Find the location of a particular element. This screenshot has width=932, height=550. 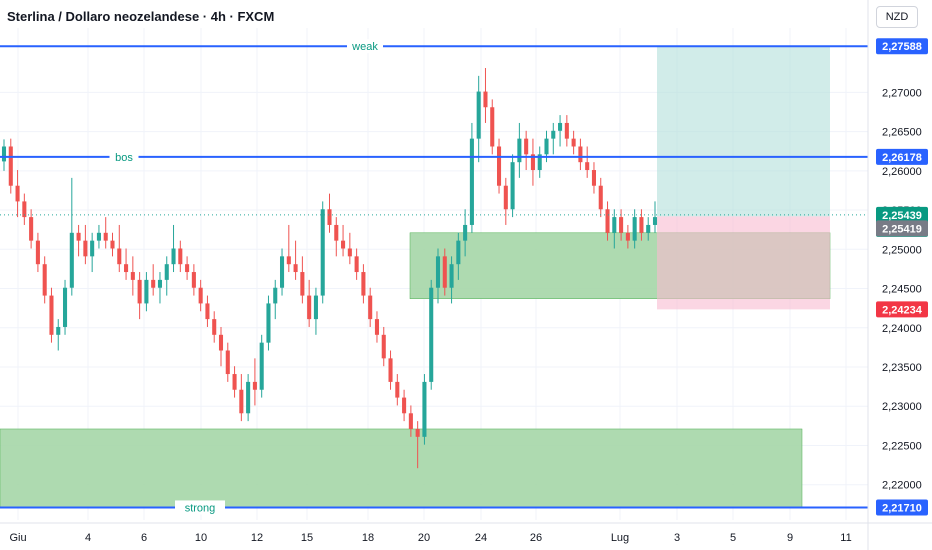

price-tag-bos: 2,26178 is located at coordinates (902, 158).